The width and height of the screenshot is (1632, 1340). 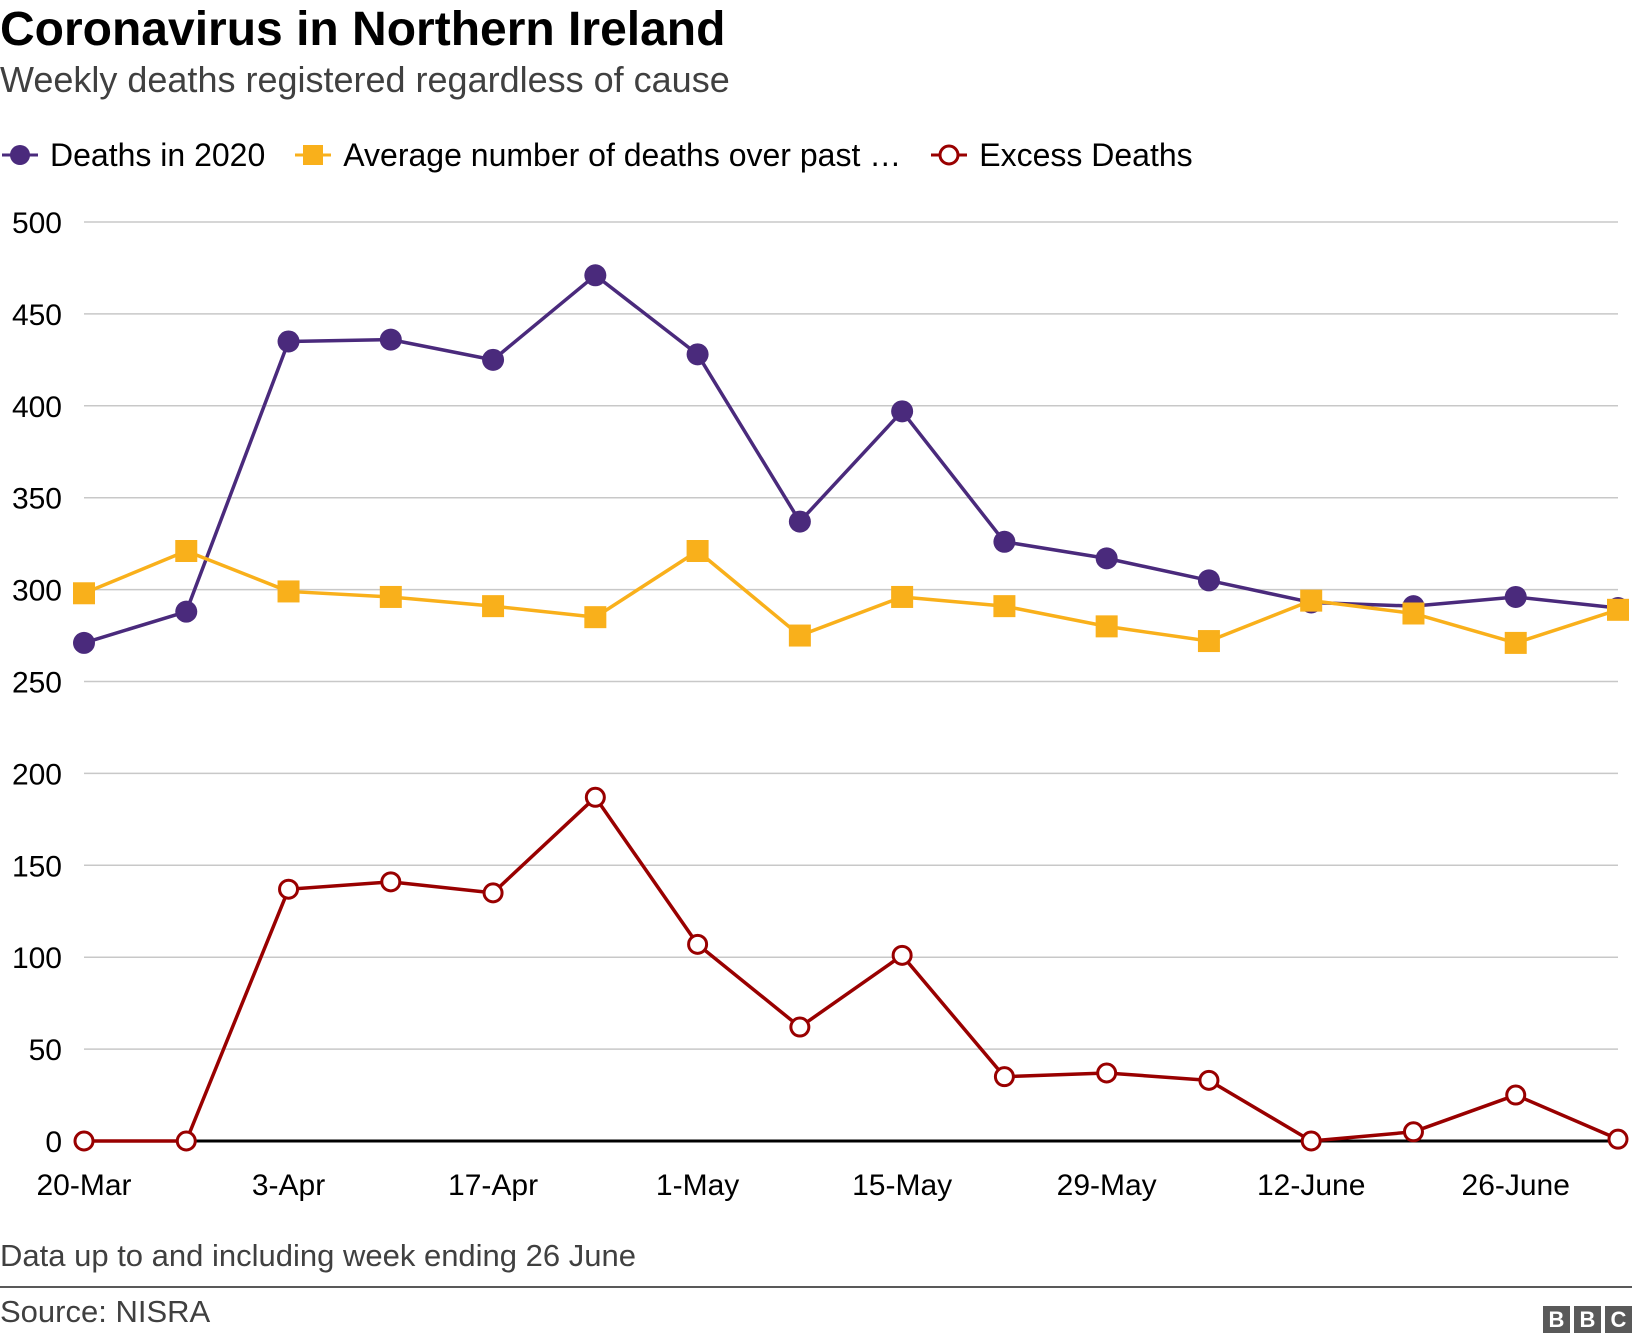 What do you see at coordinates (1086, 154) in the screenshot?
I see `legend-label-excess-deaths: Excess Deaths` at bounding box center [1086, 154].